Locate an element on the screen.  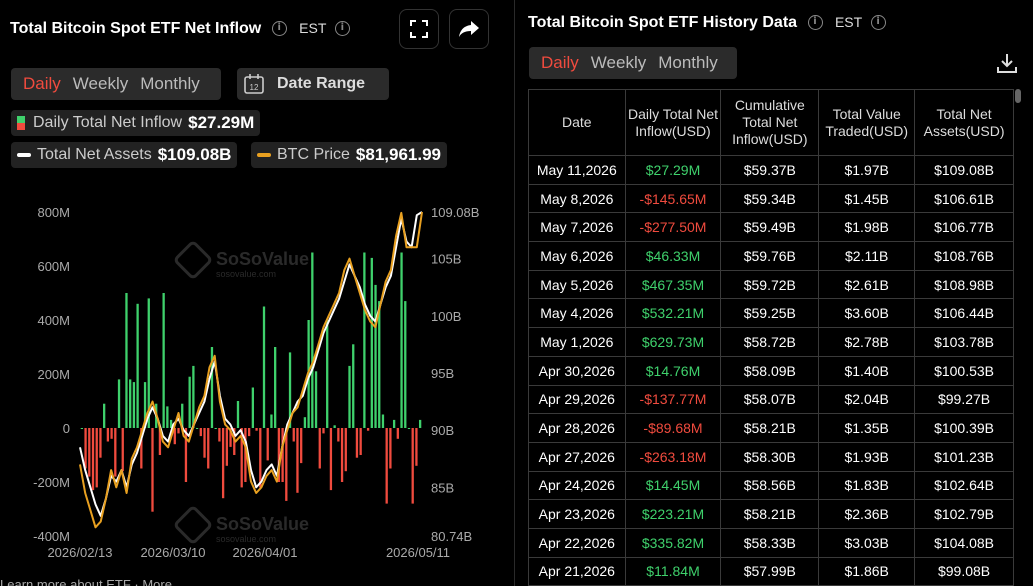
y2-tick-label: 95B is located at coordinates (442, 373).